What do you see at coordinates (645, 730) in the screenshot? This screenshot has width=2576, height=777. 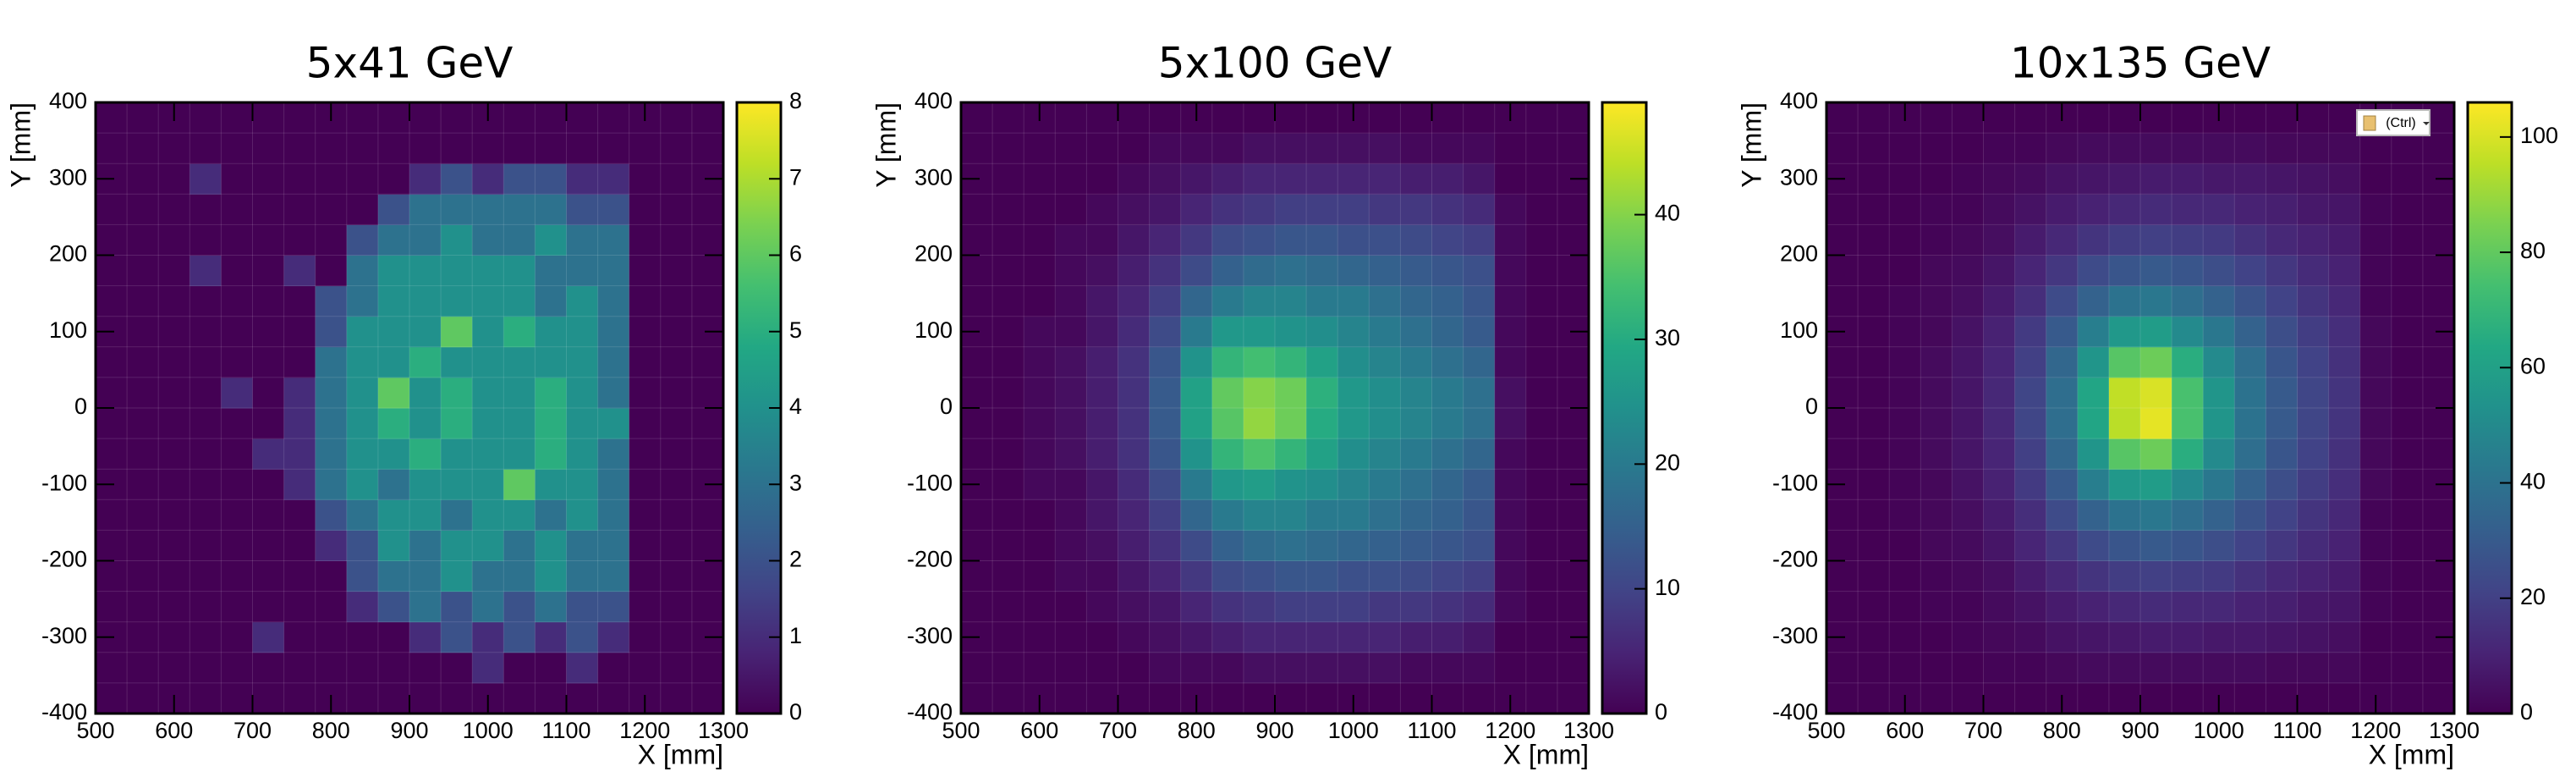 I see `x-tick-label: 1200` at bounding box center [645, 730].